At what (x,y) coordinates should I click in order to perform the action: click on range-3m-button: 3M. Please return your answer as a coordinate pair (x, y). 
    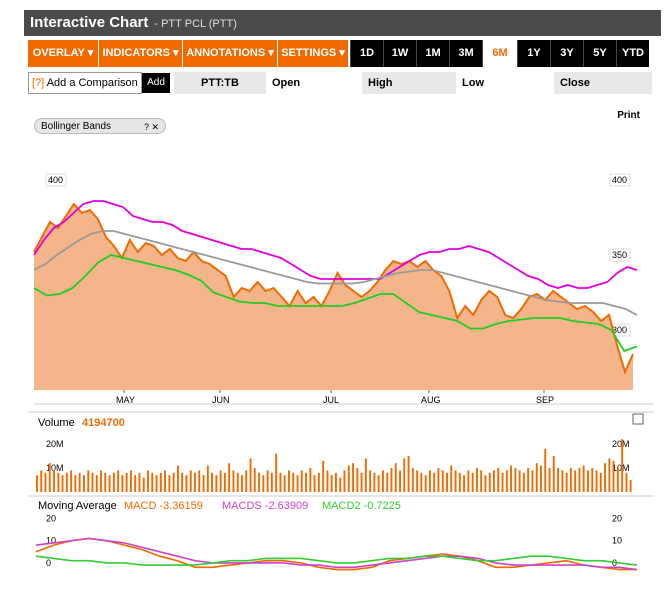
    Looking at the image, I should click on (465, 53).